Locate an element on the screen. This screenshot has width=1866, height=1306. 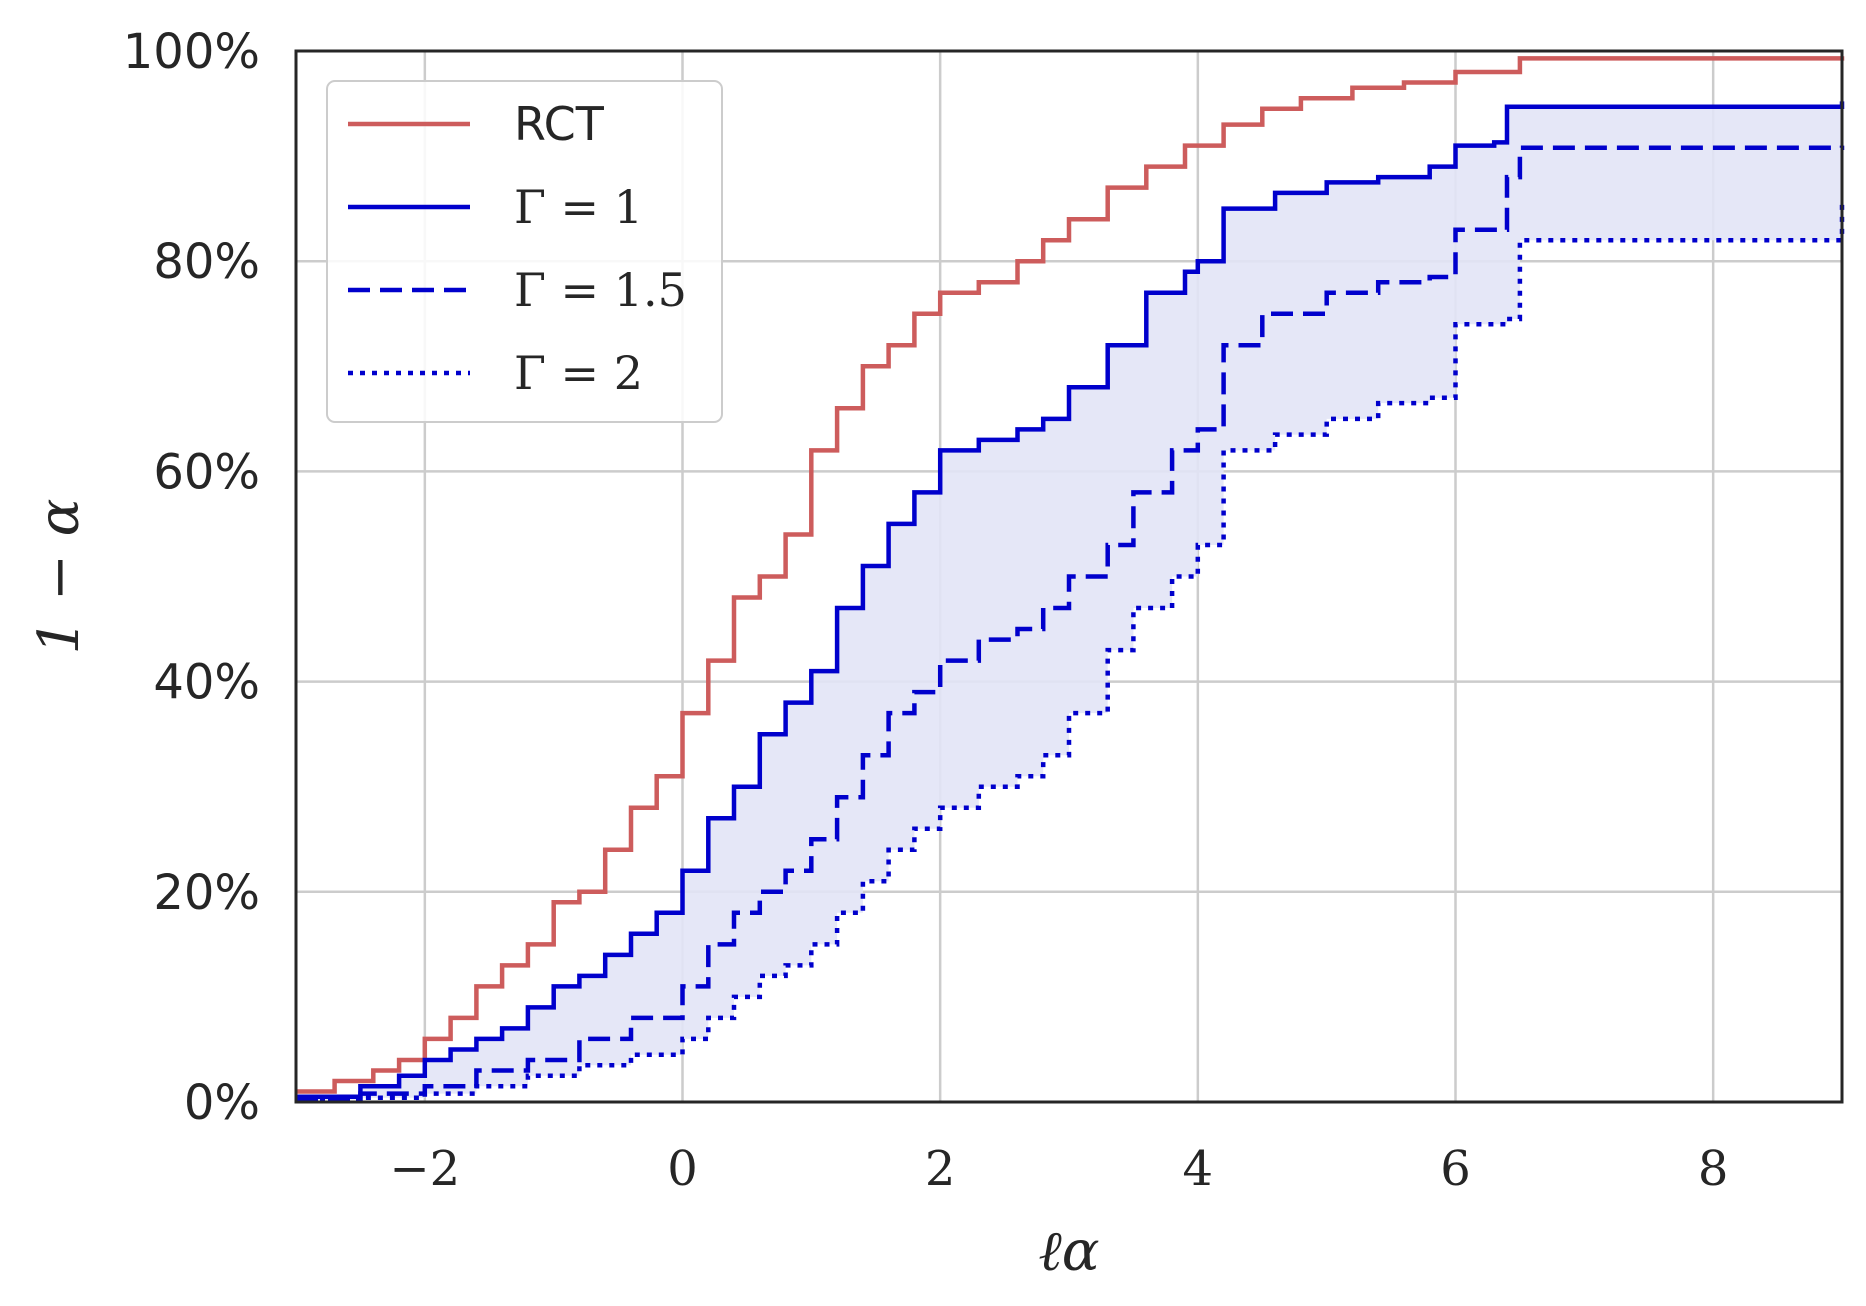
legend: RCT Γ = 1 Γ = 1.5 Γ = 2 is located at coordinates (524, 251).